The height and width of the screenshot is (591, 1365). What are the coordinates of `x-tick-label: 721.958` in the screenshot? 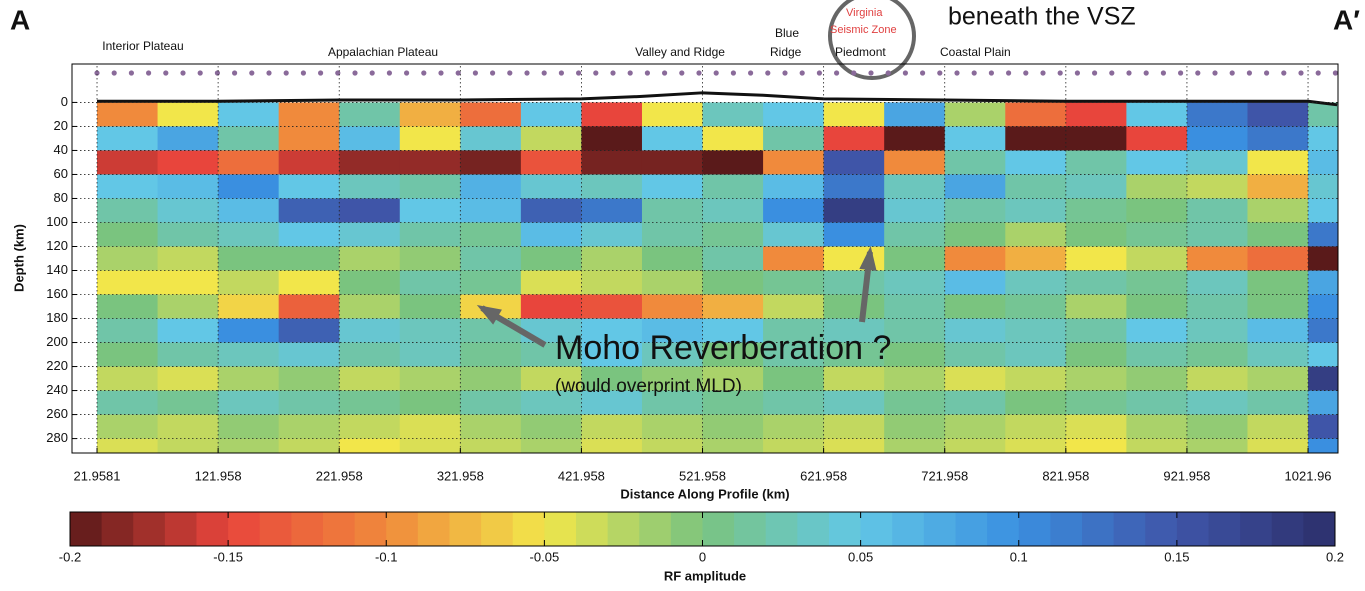 It's located at (944, 475).